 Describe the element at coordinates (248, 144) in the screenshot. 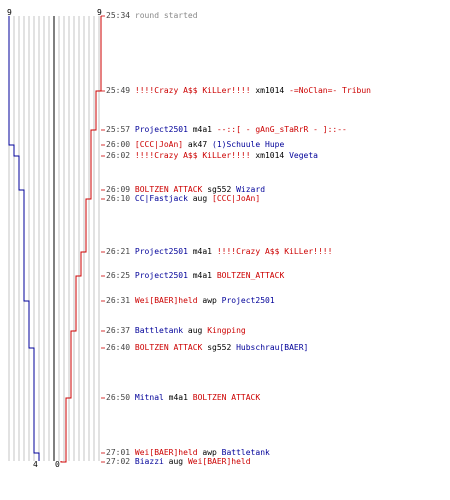

I see `victim-name: (1)Schuule Hupe` at that location.